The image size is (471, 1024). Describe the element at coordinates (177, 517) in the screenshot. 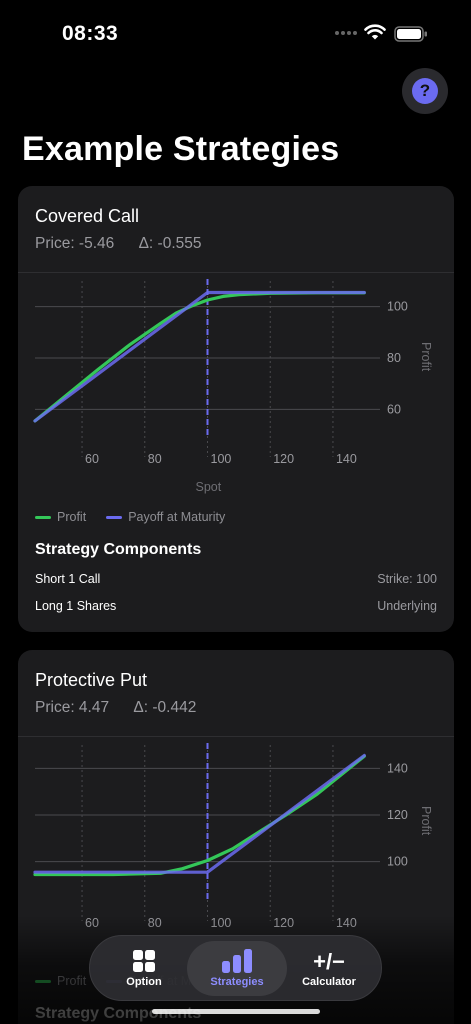

I see `legend-payoff-label: Payoff at Maturity` at that location.